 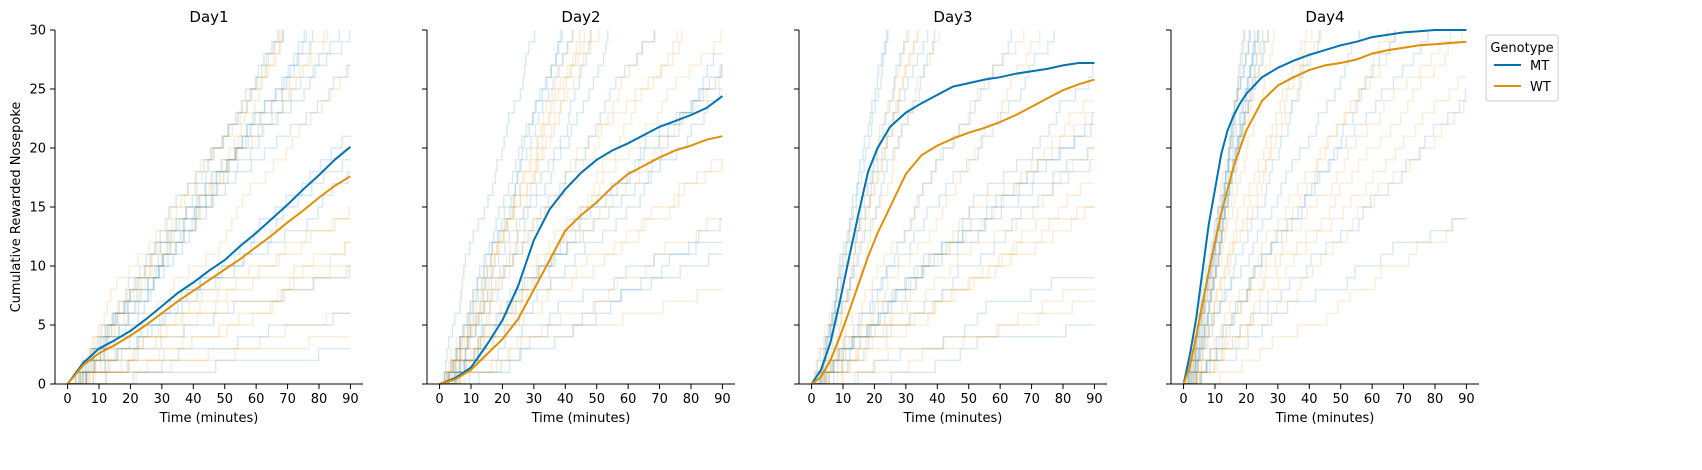 What do you see at coordinates (42, 326) in the screenshot?
I see `y-tick-label: 5` at bounding box center [42, 326].